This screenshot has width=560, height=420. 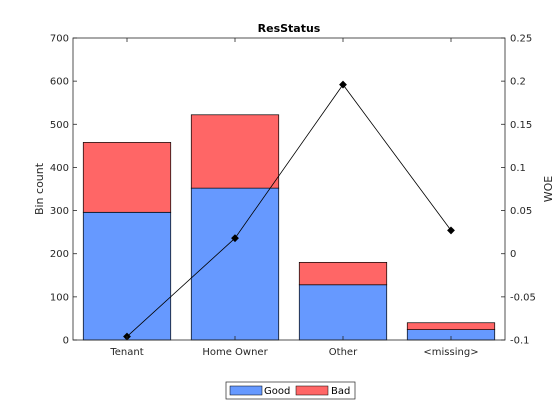 I want to click on y-tick-label-4: 400, so click(x=59, y=168).